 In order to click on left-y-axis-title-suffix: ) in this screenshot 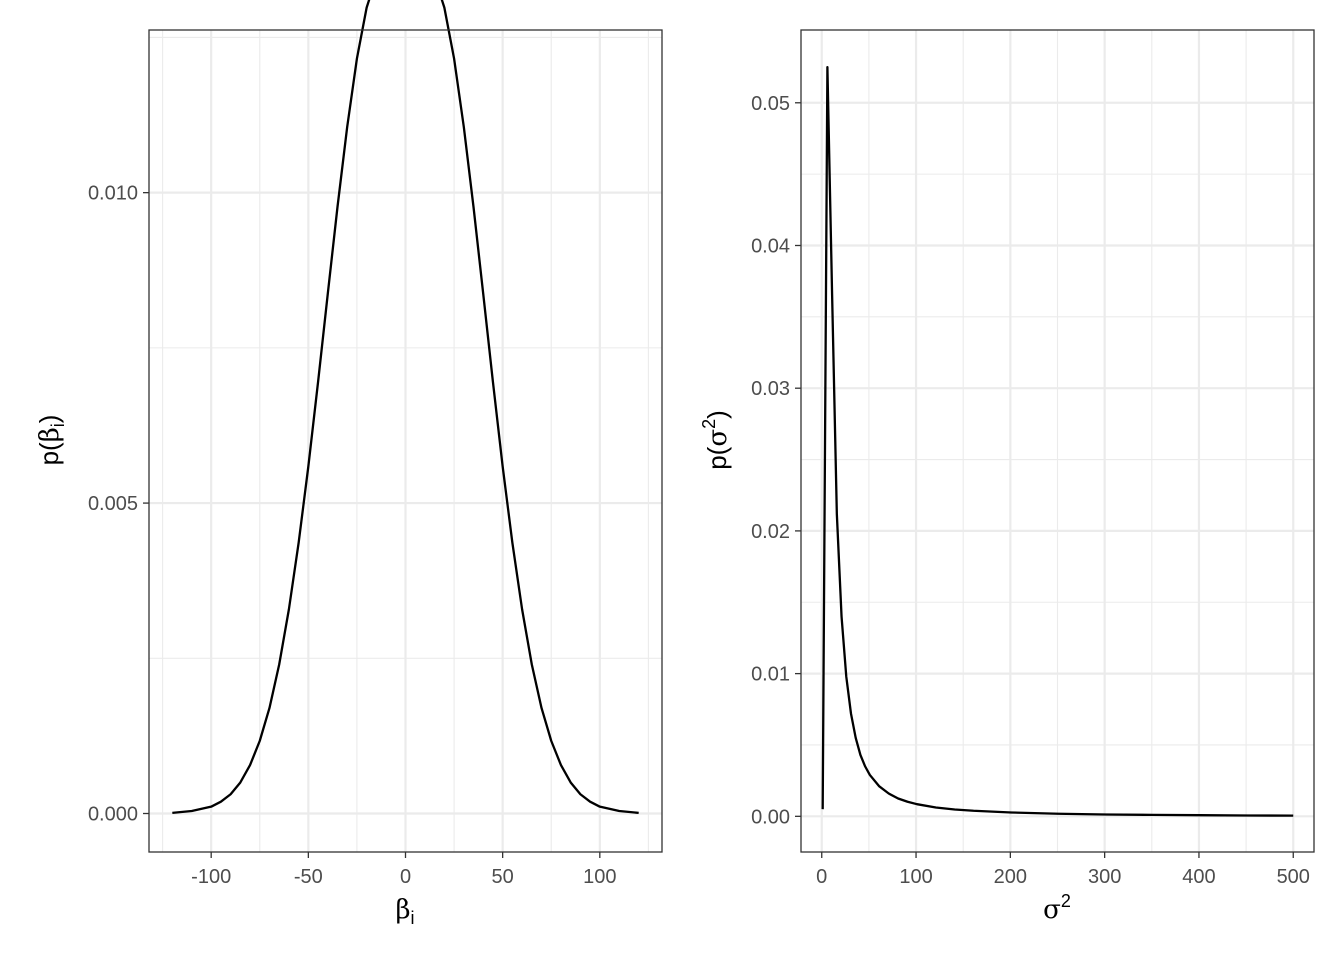, I will do `click(49, 419)`.